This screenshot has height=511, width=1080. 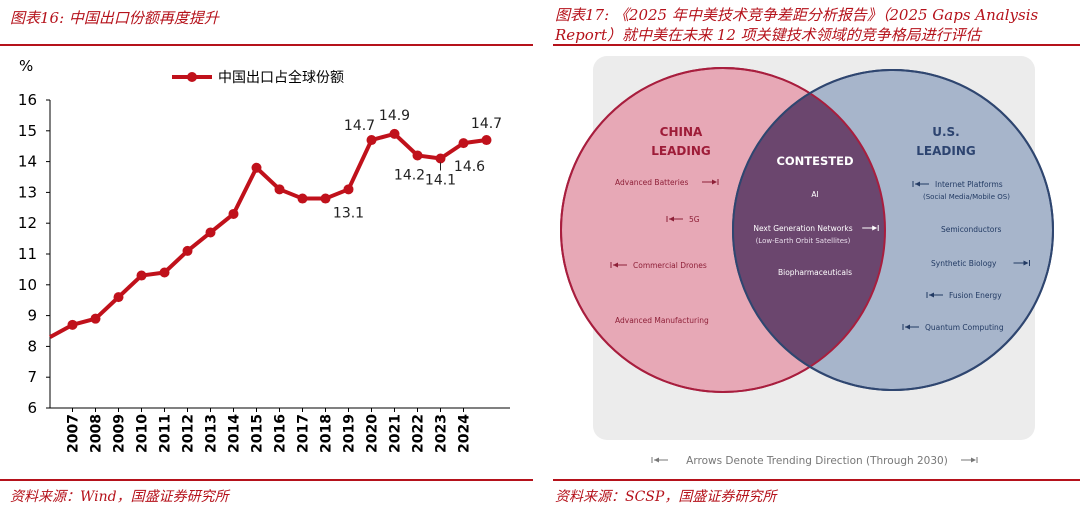 I want to click on x-tick-label: 2017, so click(x=304, y=433).